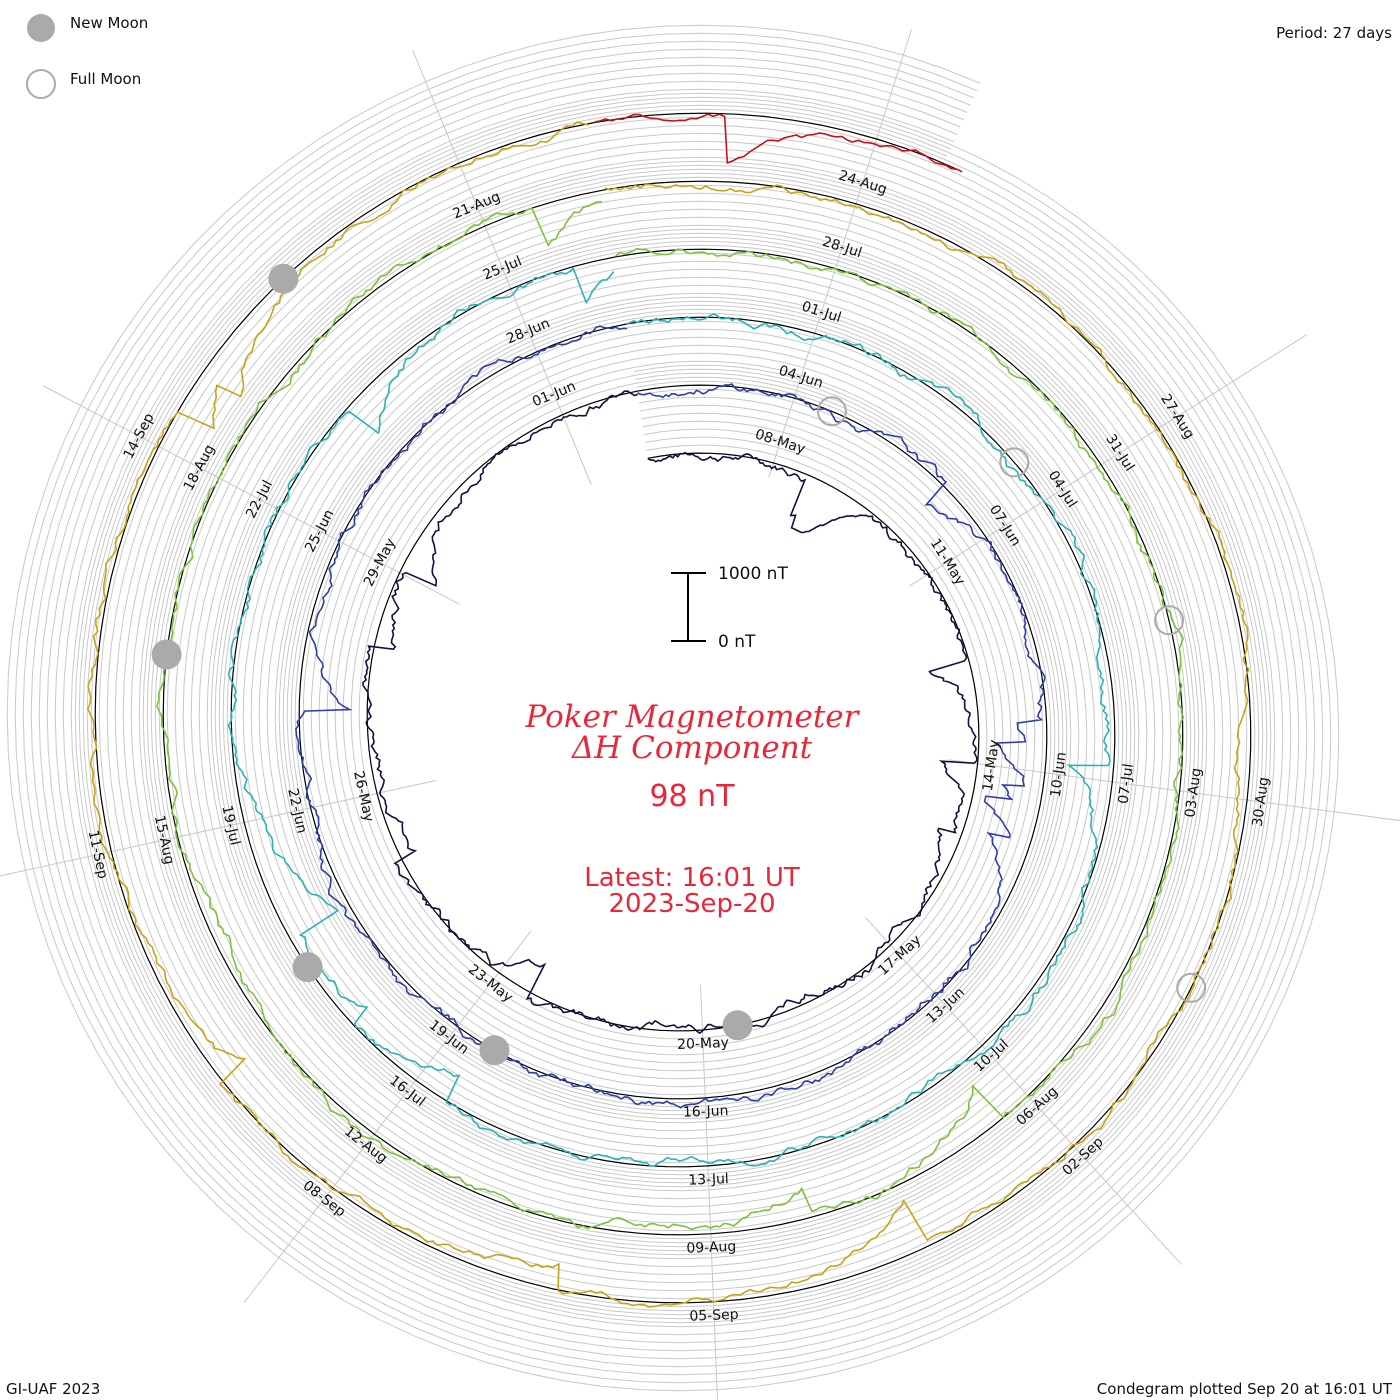 This screenshot has width=1400, height=1400. What do you see at coordinates (230, 825) in the screenshot?
I see `date-label: 19-Jul` at bounding box center [230, 825].